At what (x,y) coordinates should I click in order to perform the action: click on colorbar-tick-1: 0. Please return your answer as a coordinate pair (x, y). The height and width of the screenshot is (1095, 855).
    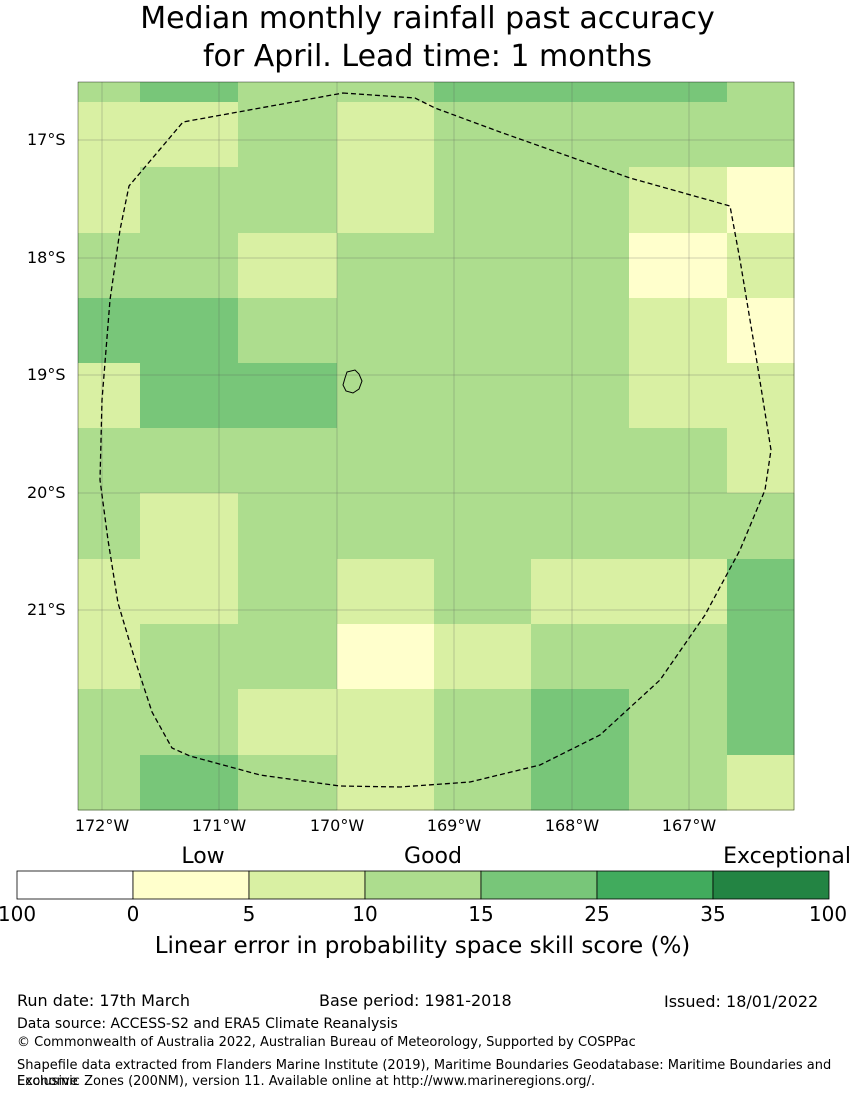
    Looking at the image, I should click on (133, 914).